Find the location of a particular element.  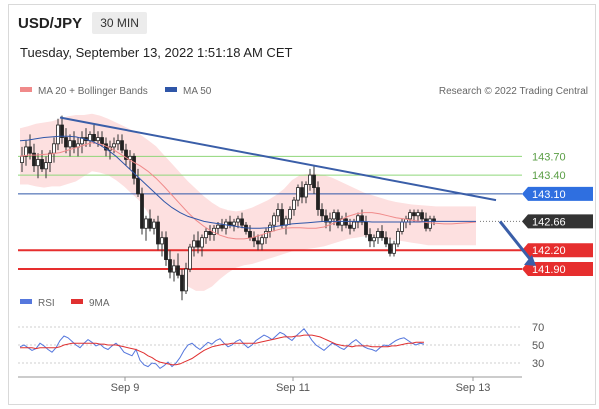

x-tick-label-0: Sep 9 is located at coordinates (125, 388).